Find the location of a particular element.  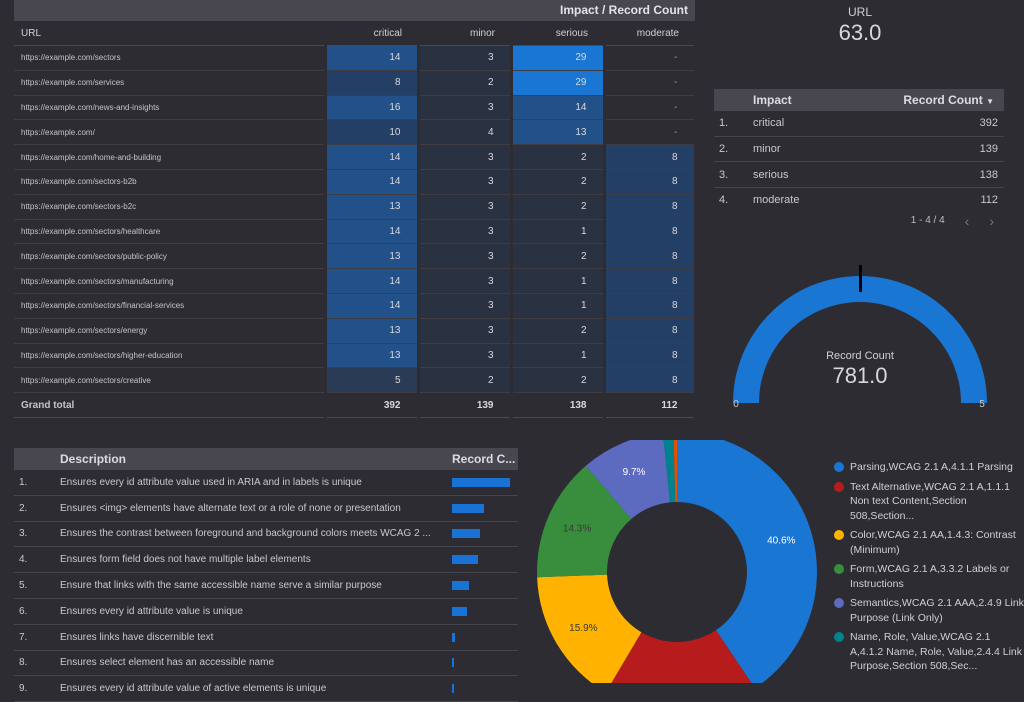

impact-row: 2. minor 139 is located at coordinates (859, 150).